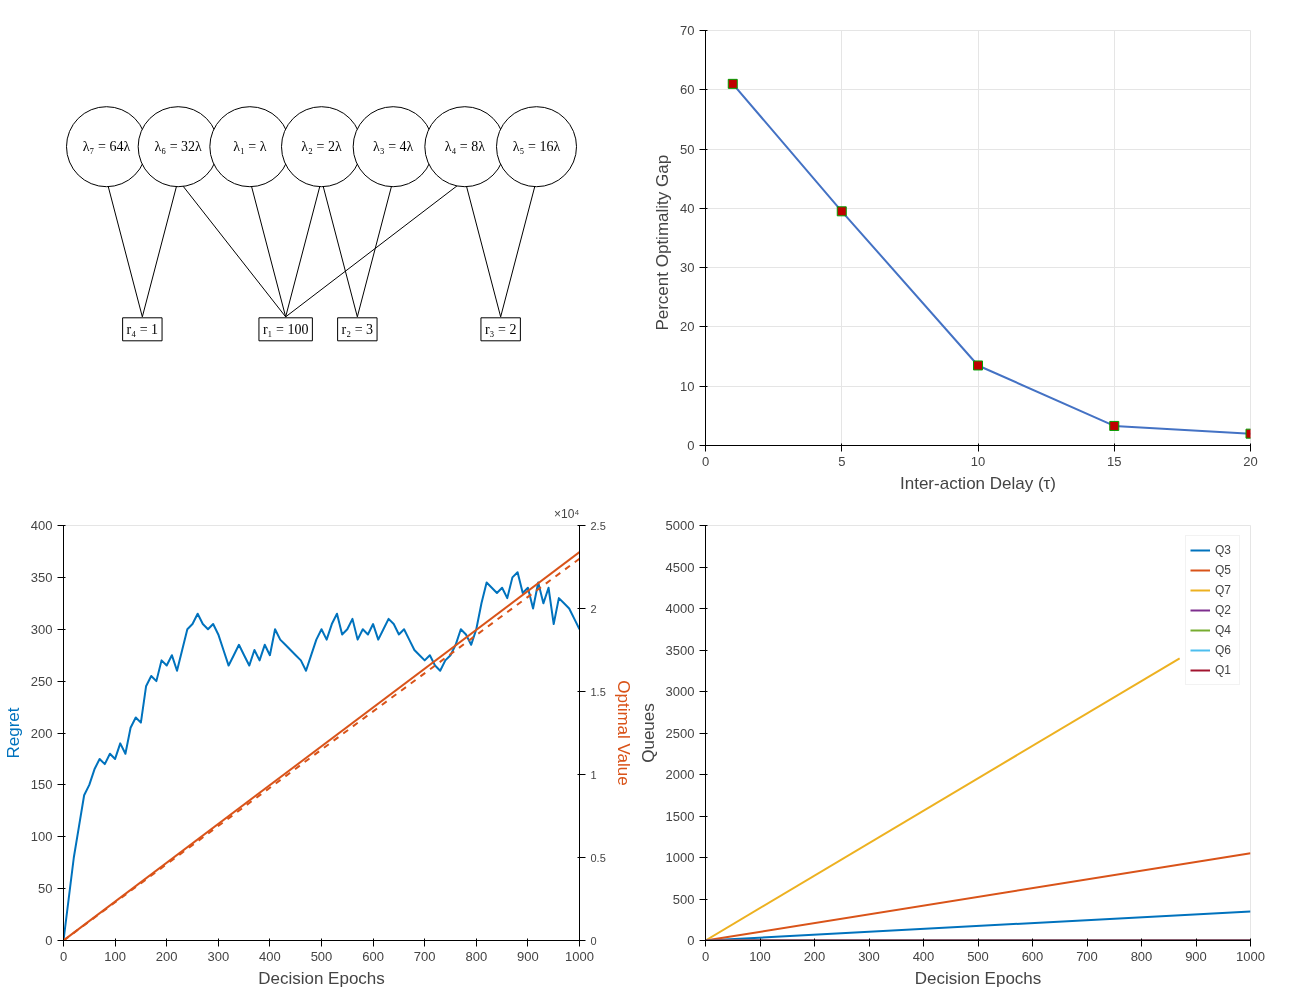 The height and width of the screenshot is (1007, 1294). I want to click on text: r₄ = 1, so click(142, 329).